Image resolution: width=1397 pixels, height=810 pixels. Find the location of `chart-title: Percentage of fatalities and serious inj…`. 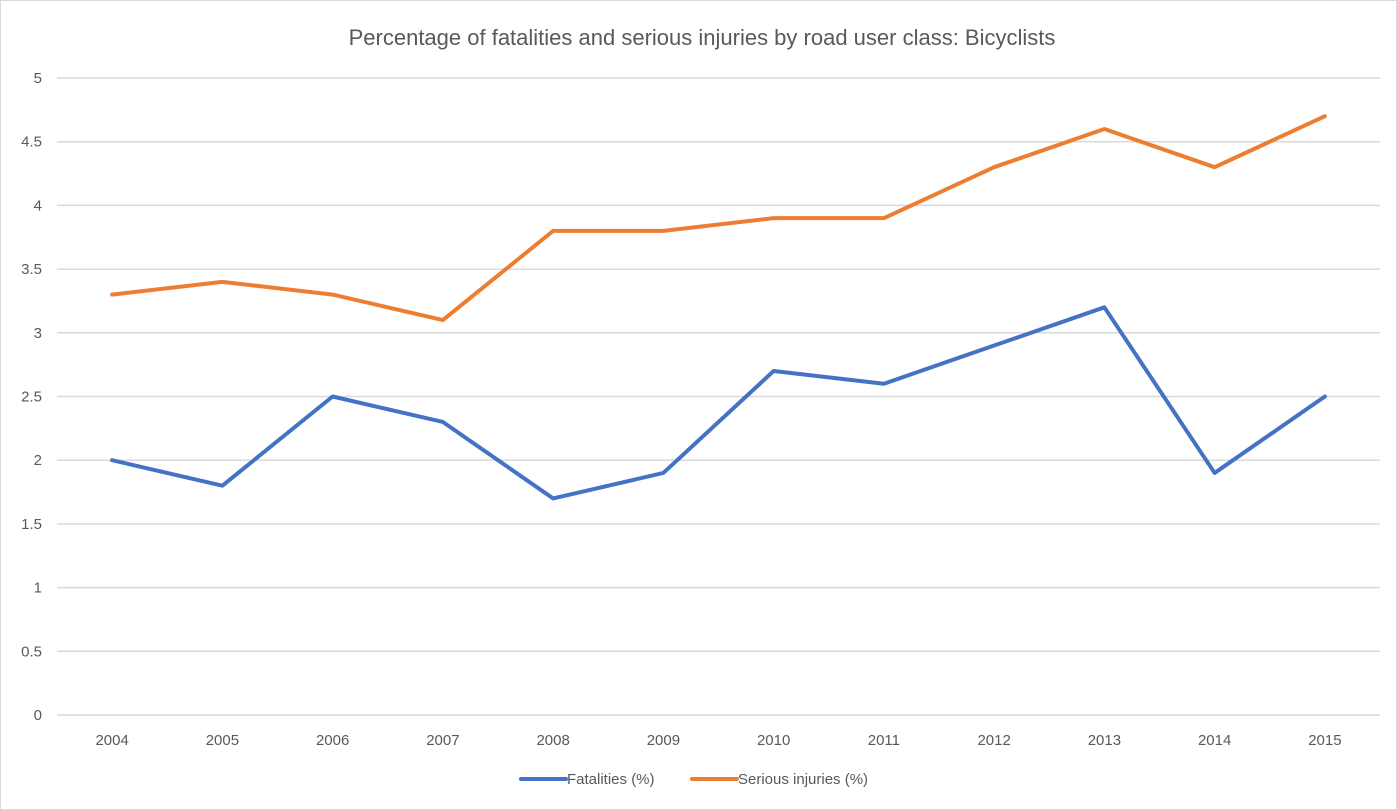

chart-title: Percentage of fatalities and serious inj… is located at coordinates (702, 37).